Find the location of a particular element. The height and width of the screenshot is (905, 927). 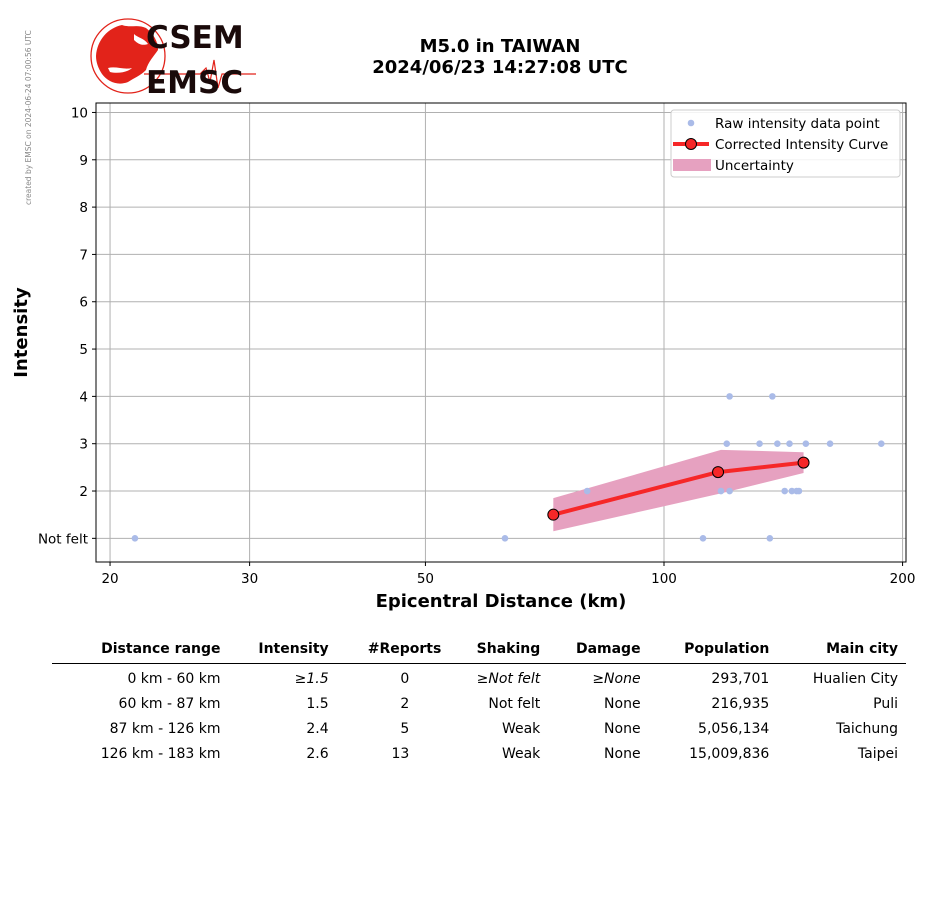

cell-distance-range: 87 km - 126 km is located at coordinates (165, 728).